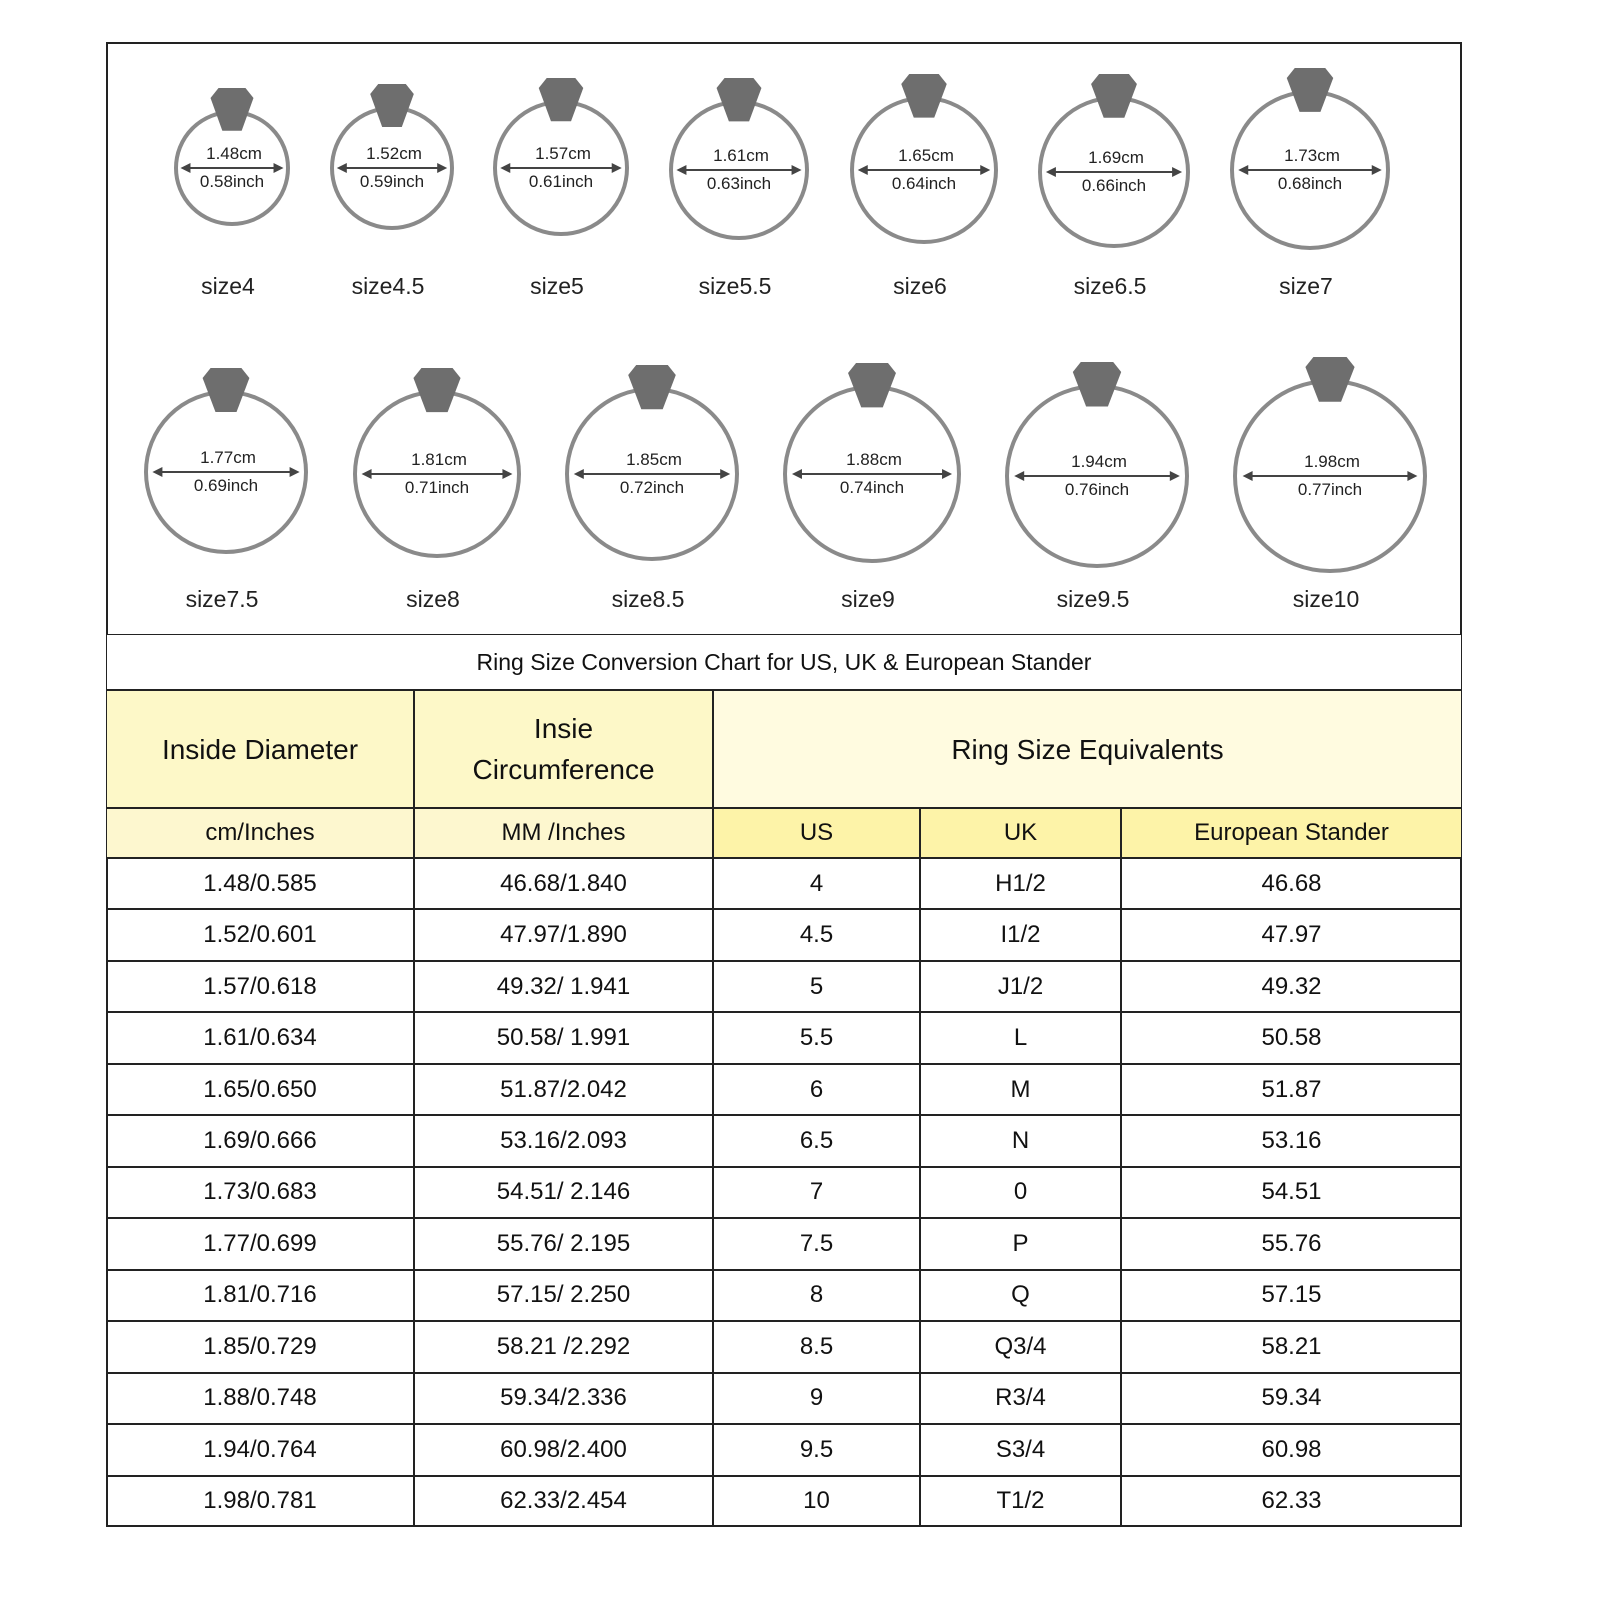 Image resolution: width=1600 pixels, height=1600 pixels. Describe the element at coordinates (228, 457) in the screenshot. I see `diameter-cm: 1.77cm` at that location.